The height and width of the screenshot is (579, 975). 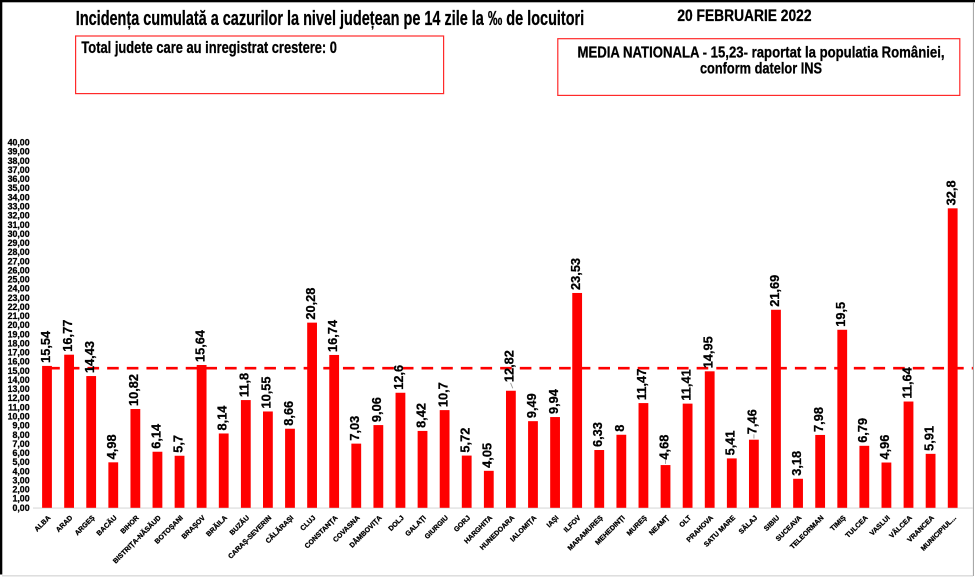 What do you see at coordinates (19, 280) in the screenshot?
I see `svg-text: 25,00` at bounding box center [19, 280].